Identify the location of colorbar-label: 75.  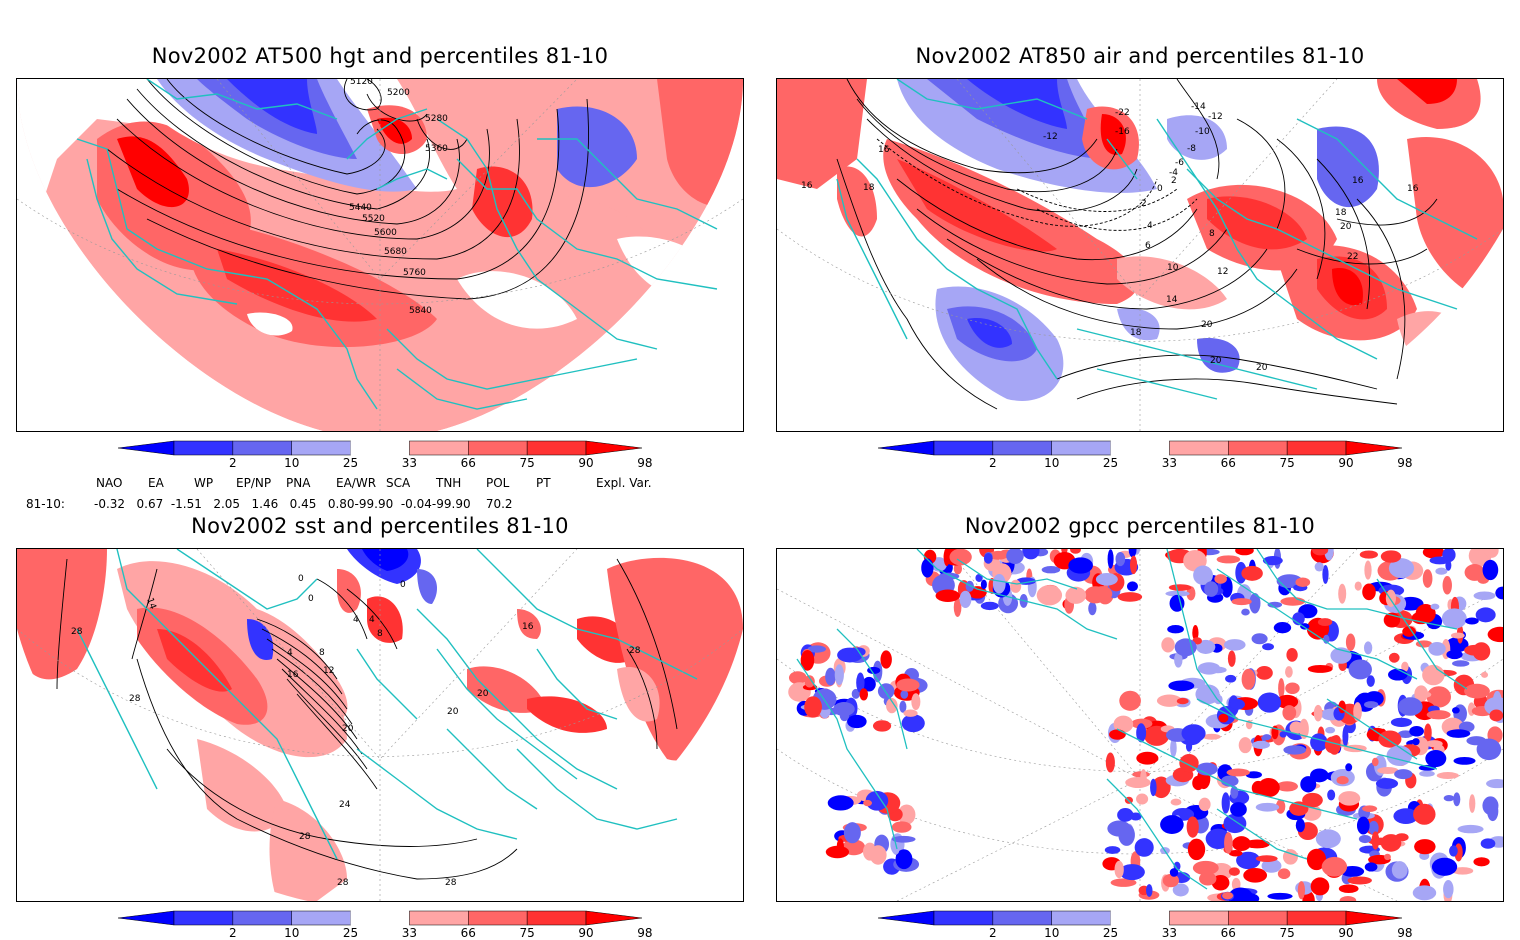
(1287, 463).